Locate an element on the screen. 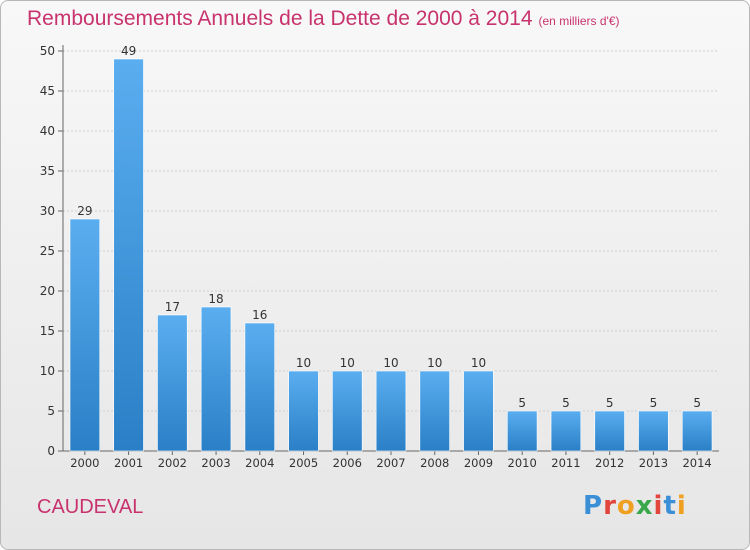 This screenshot has height=550, width=750. x-tick-label: 2002 is located at coordinates (172, 463).